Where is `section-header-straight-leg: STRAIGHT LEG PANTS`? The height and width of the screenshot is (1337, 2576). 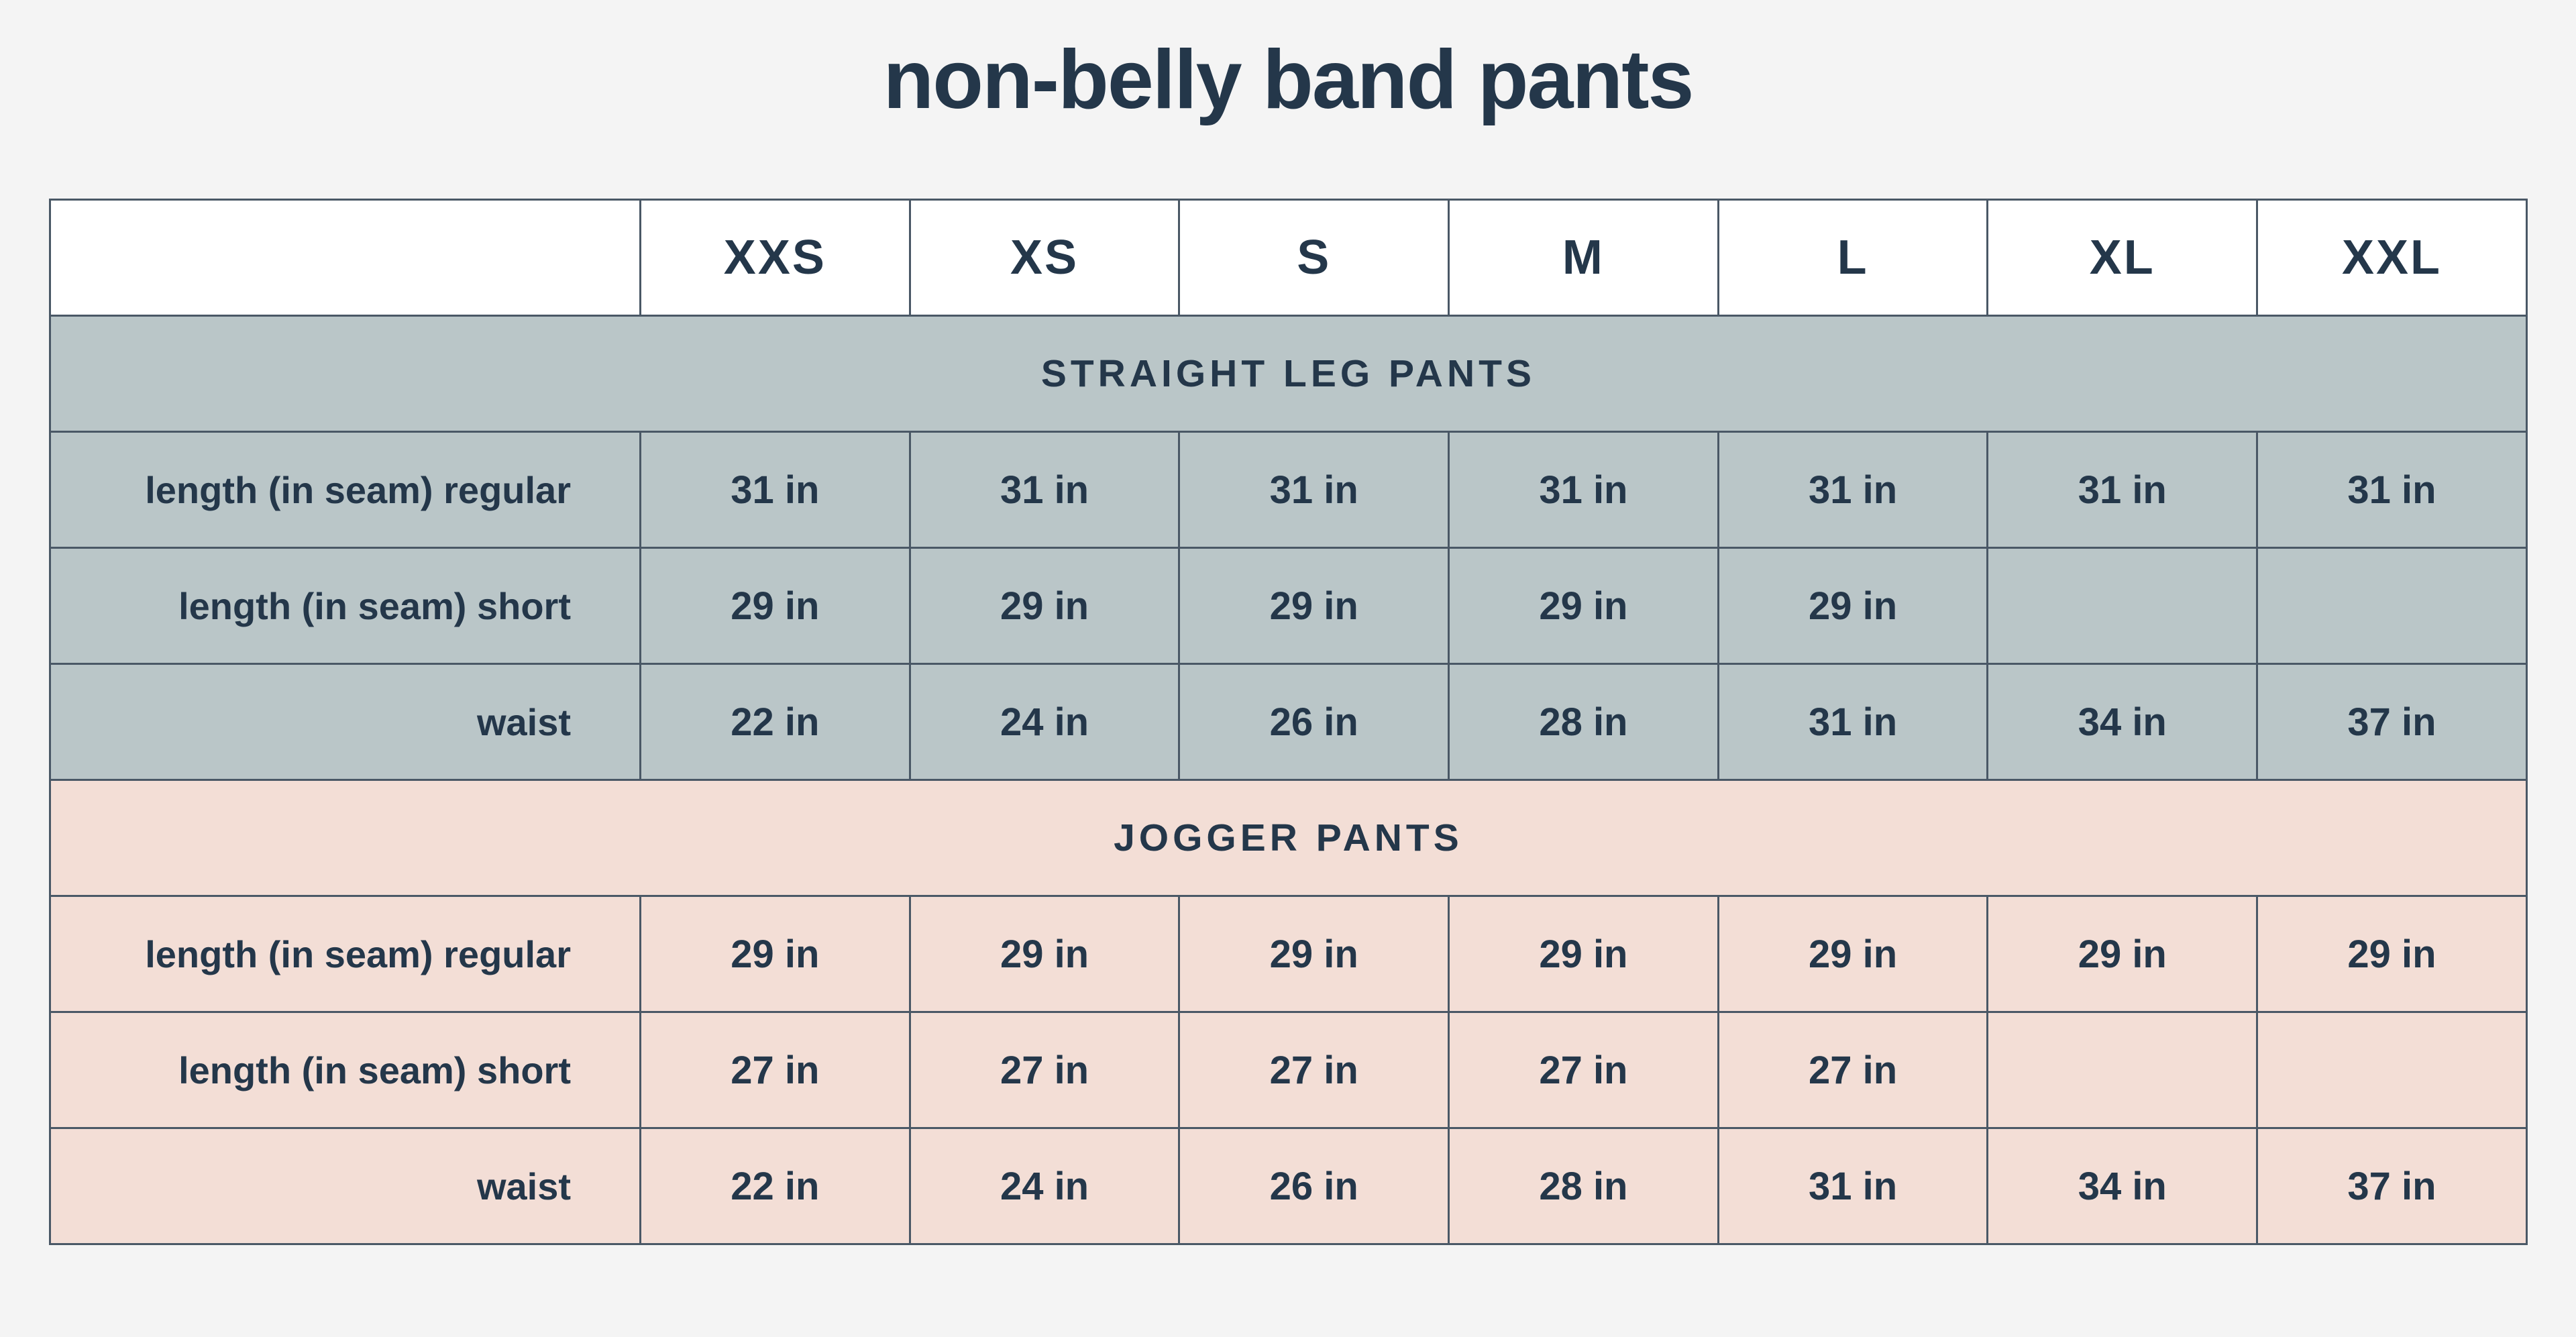 section-header-straight-leg: STRAIGHT LEG PANTS is located at coordinates (1288, 374).